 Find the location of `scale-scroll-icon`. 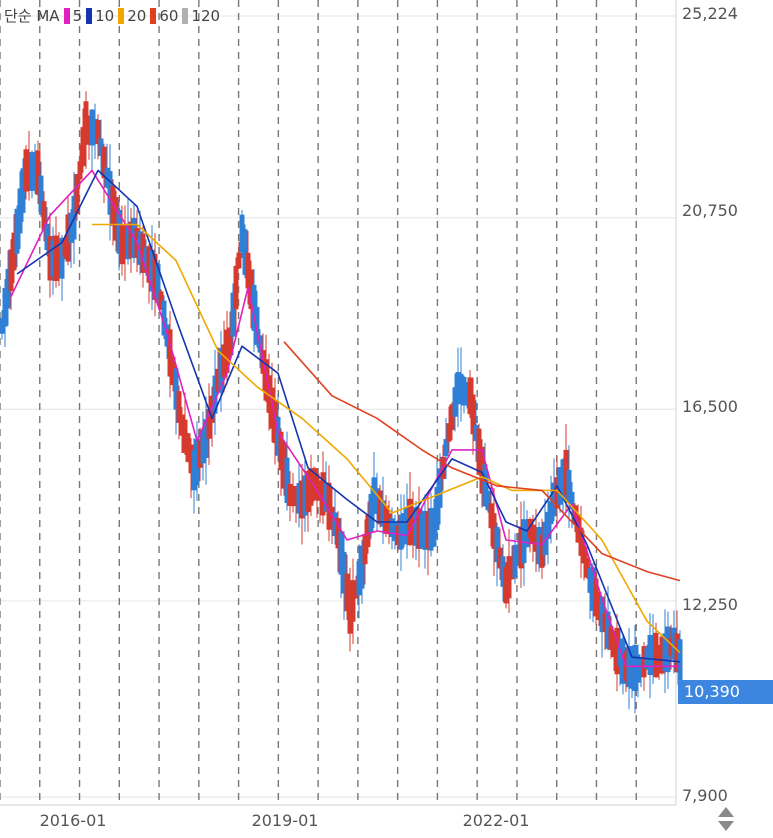

scale-scroll-icon is located at coordinates (726, 819).